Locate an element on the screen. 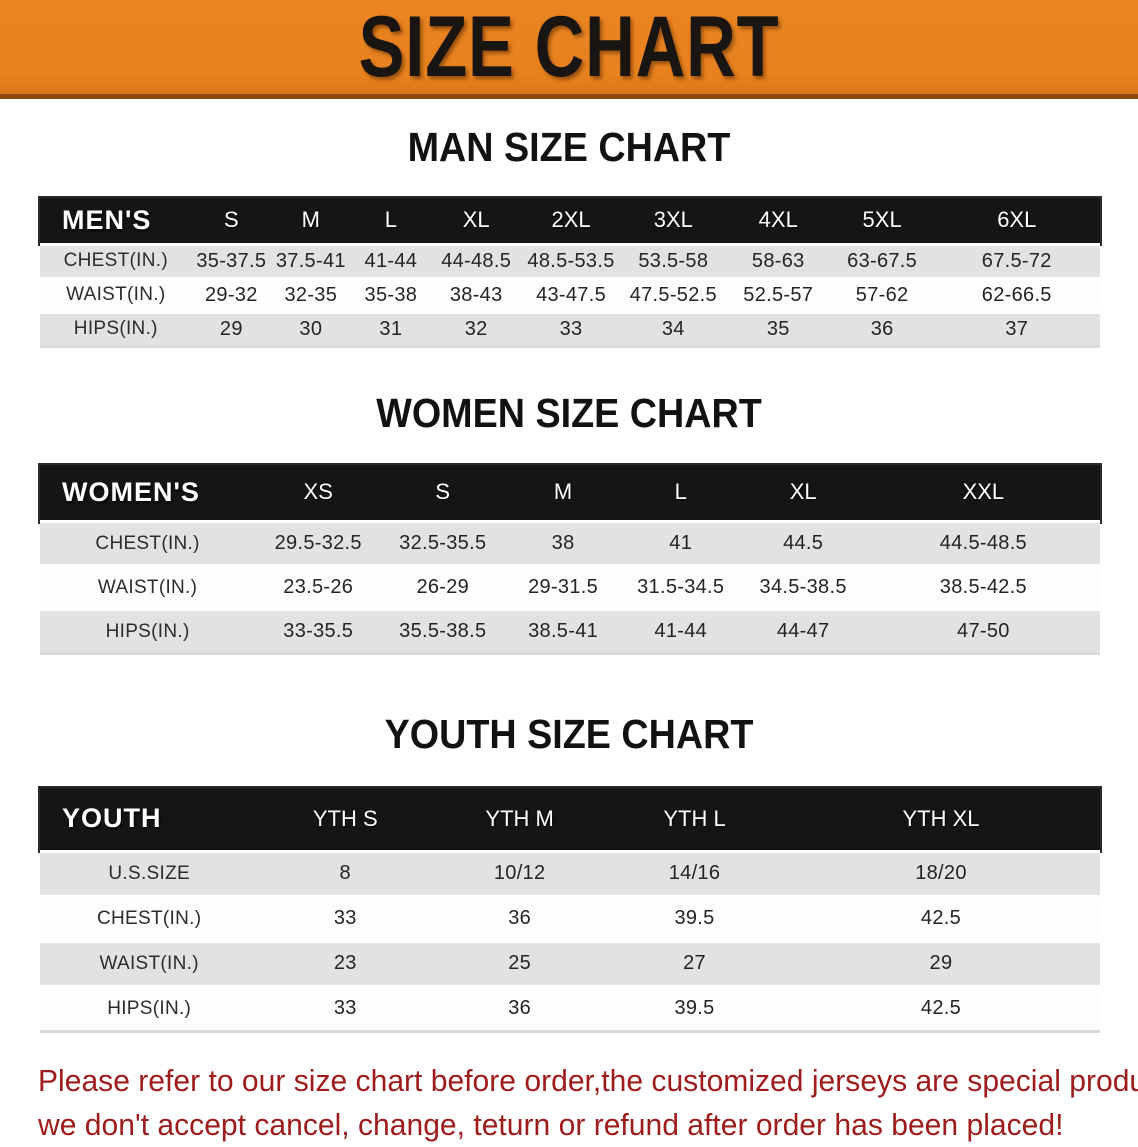 This screenshot has width=1138, height=1147. size-column-header: 5XL is located at coordinates (882, 220).